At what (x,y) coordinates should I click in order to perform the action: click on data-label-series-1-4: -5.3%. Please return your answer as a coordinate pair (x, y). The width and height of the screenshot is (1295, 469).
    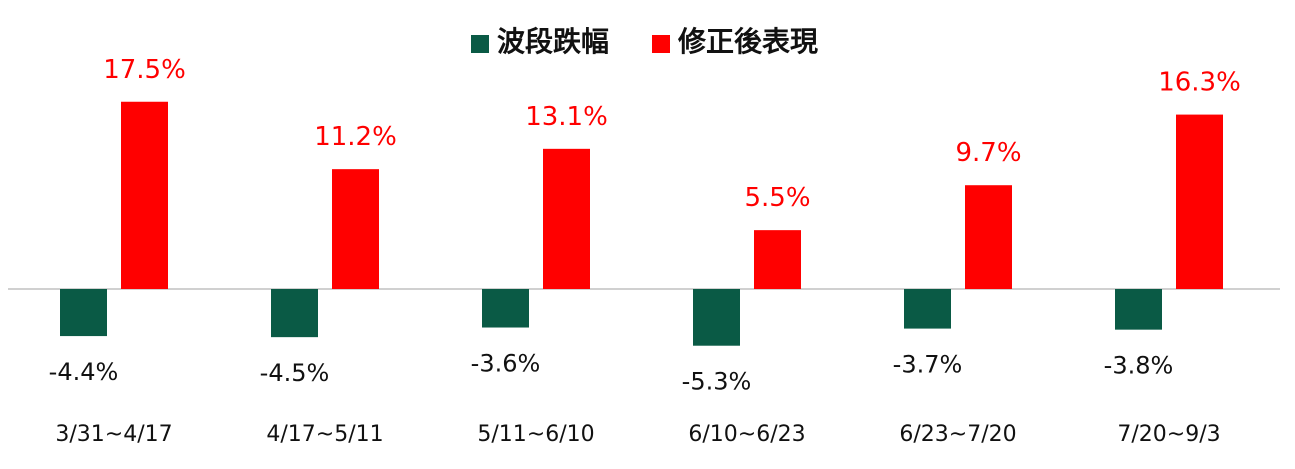
    Looking at the image, I should click on (717, 382).